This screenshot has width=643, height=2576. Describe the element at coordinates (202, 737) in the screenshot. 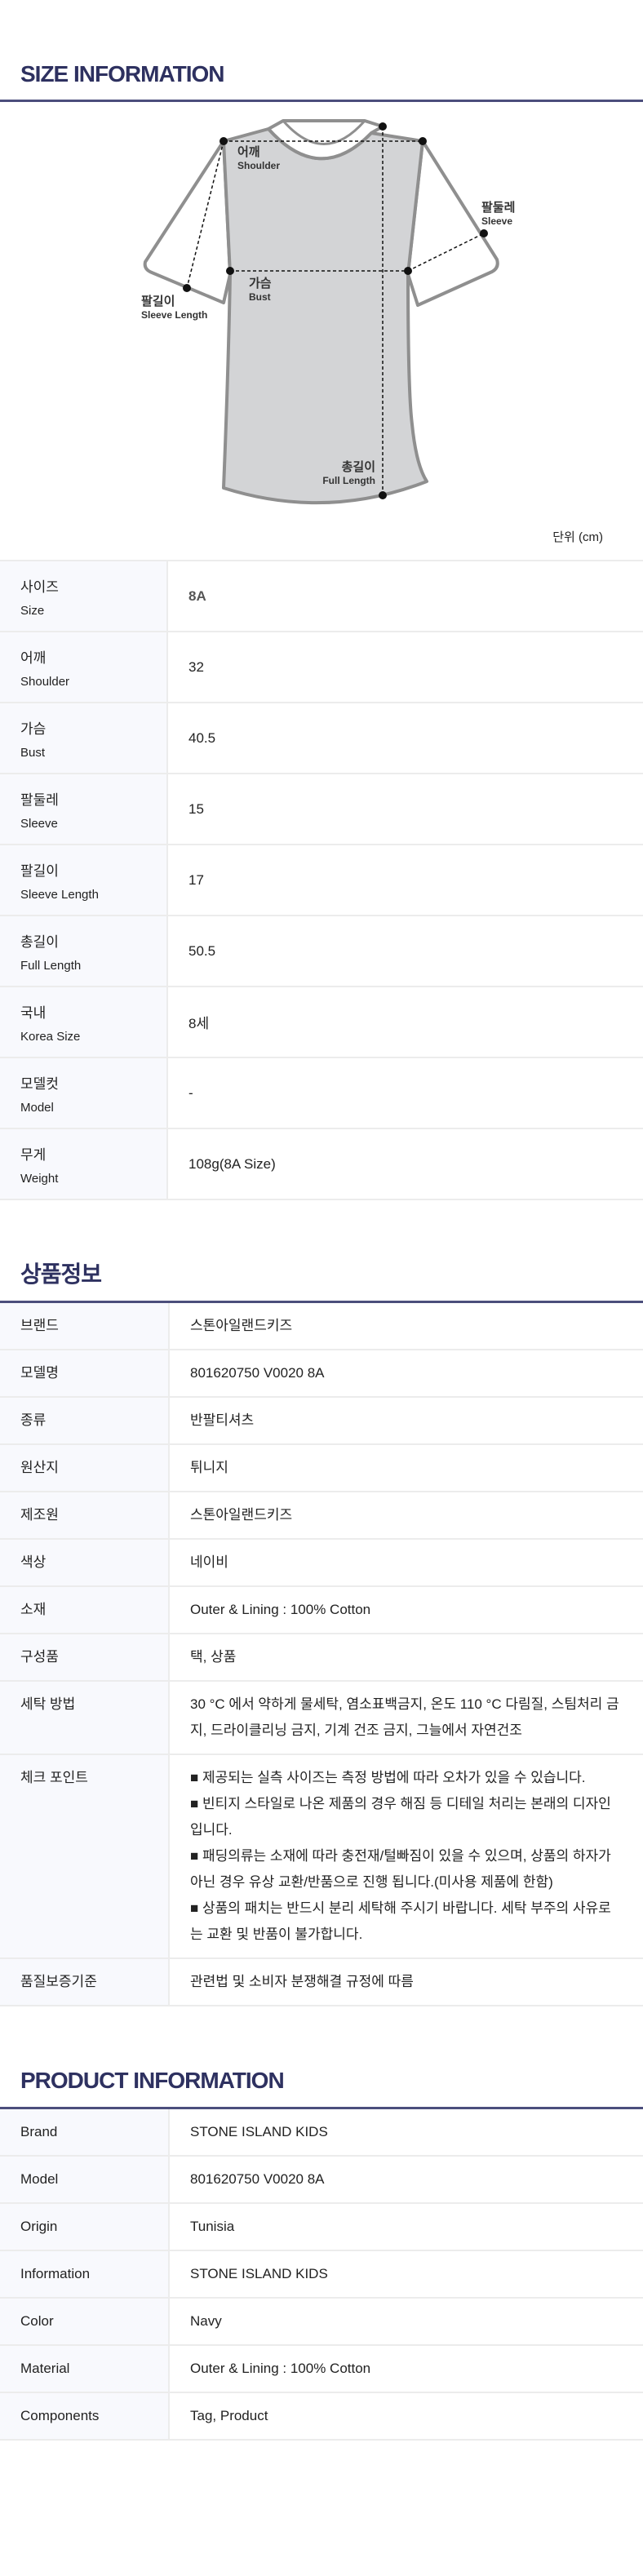

I see `row-value: 40.5` at that location.